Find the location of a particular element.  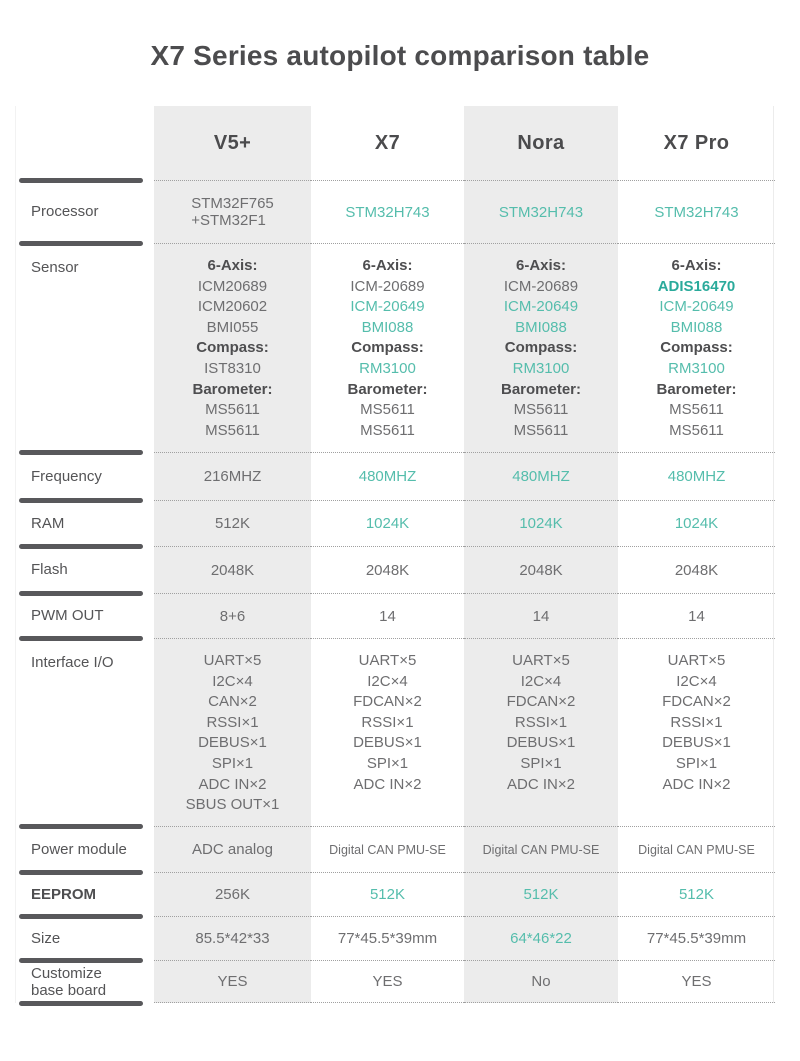

corner-header-cell is located at coordinates (85, 143).